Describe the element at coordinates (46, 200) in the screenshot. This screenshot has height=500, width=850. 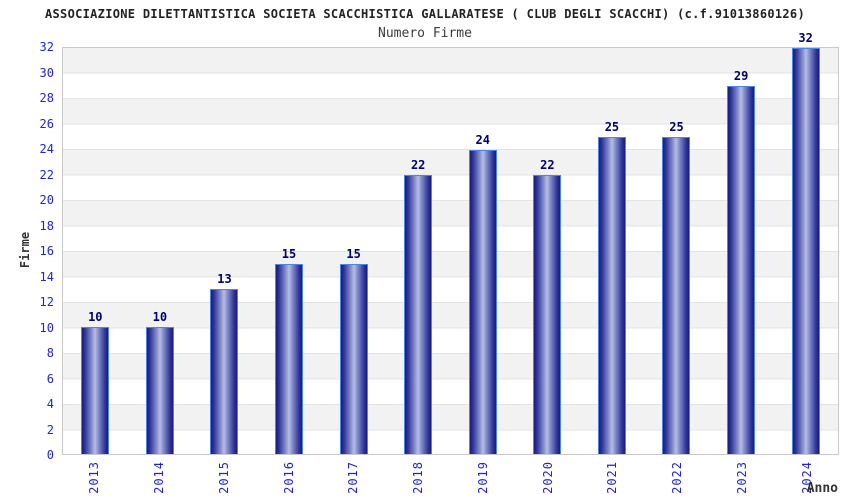
I see `y-tick-20: 20` at that location.